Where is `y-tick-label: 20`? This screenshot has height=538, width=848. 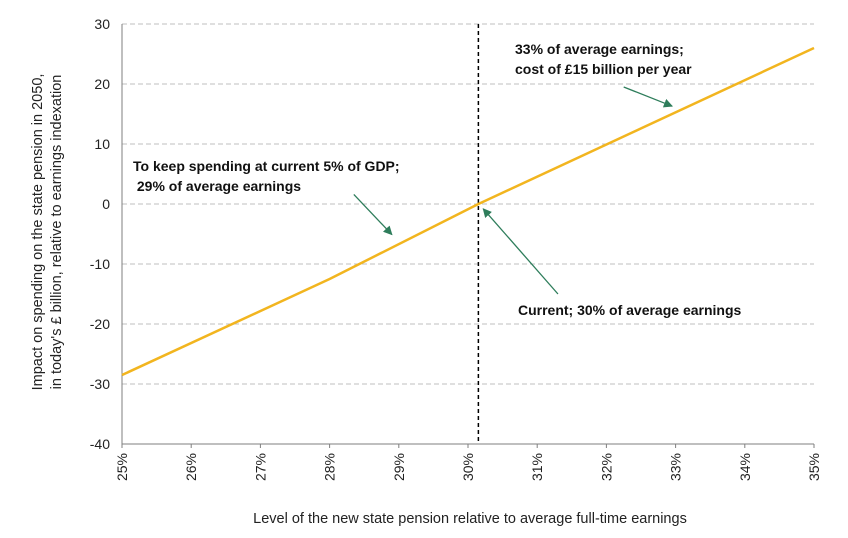
y-tick-label: 20 is located at coordinates (102, 84).